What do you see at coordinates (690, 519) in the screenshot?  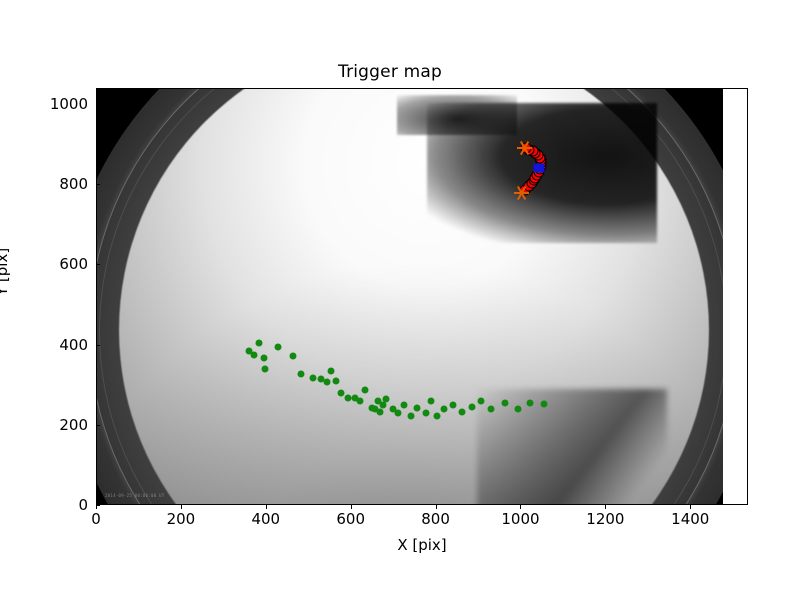 I see `x-tick-label: 1400` at bounding box center [690, 519].